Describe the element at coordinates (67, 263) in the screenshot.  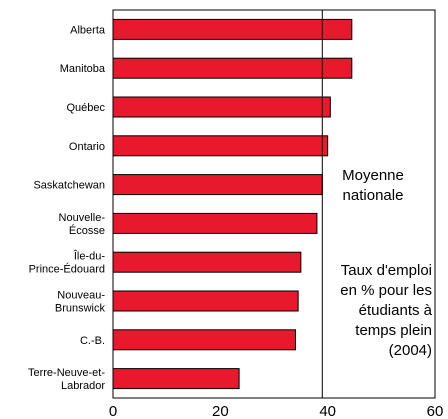
I see `category-label: Île-du-Prince-Édouard` at that location.